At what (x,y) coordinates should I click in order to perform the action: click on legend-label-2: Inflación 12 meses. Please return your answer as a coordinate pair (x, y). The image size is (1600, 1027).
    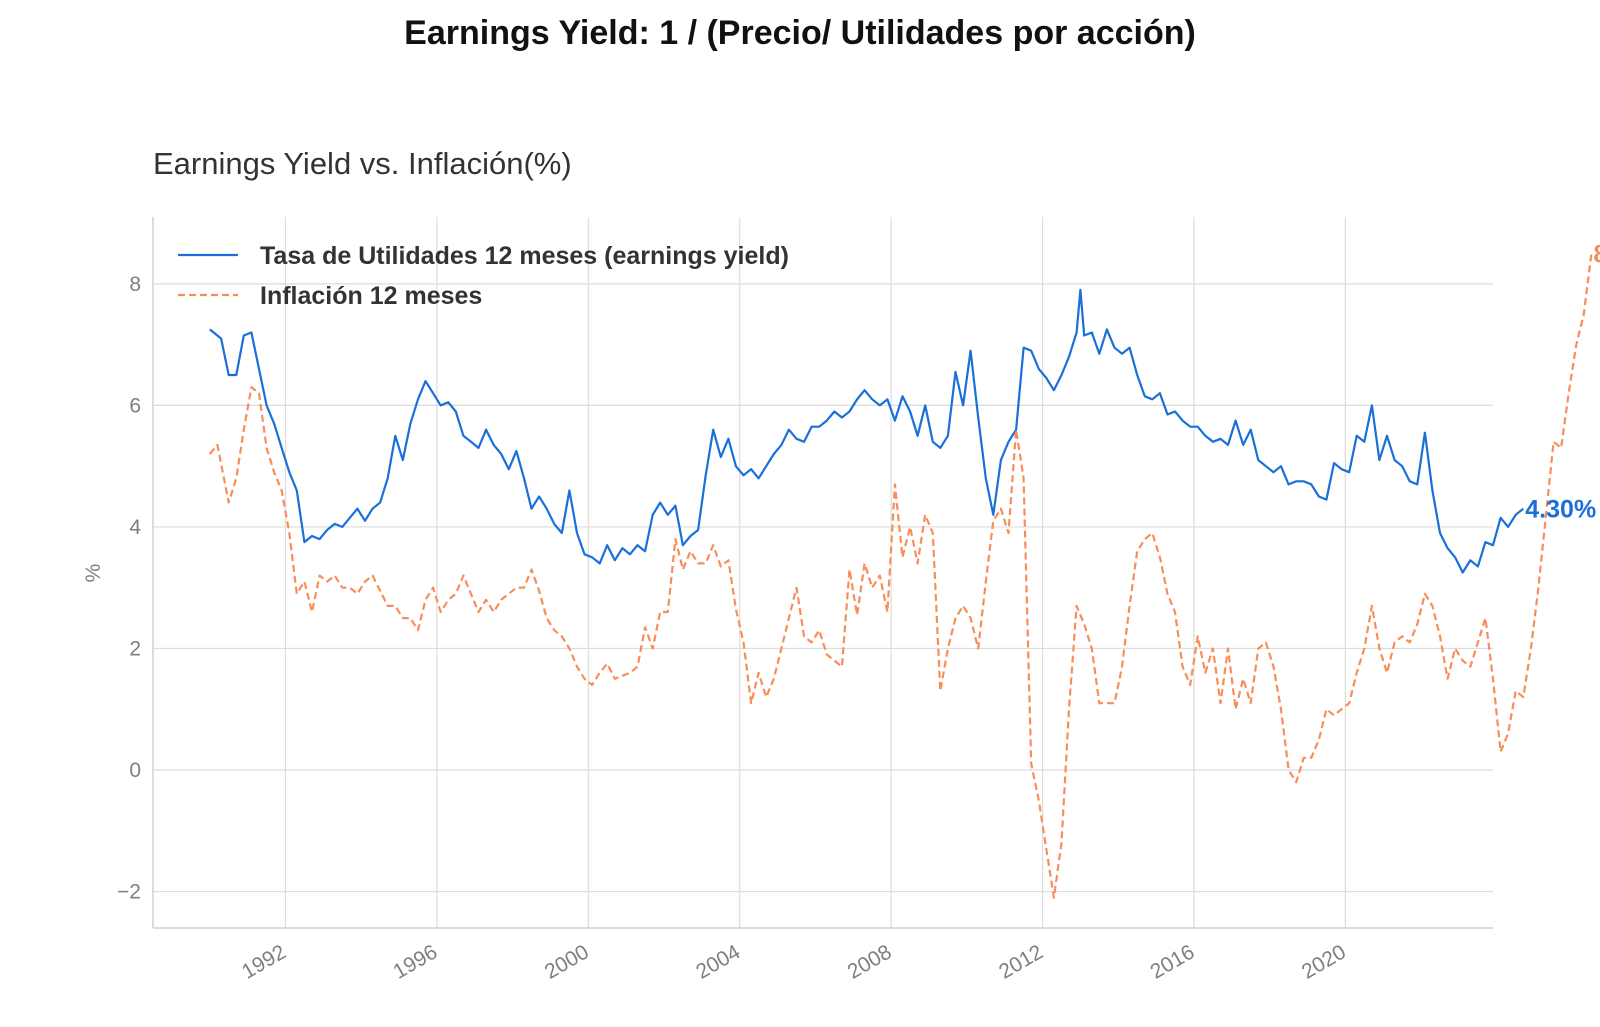
    Looking at the image, I should click on (371, 296).